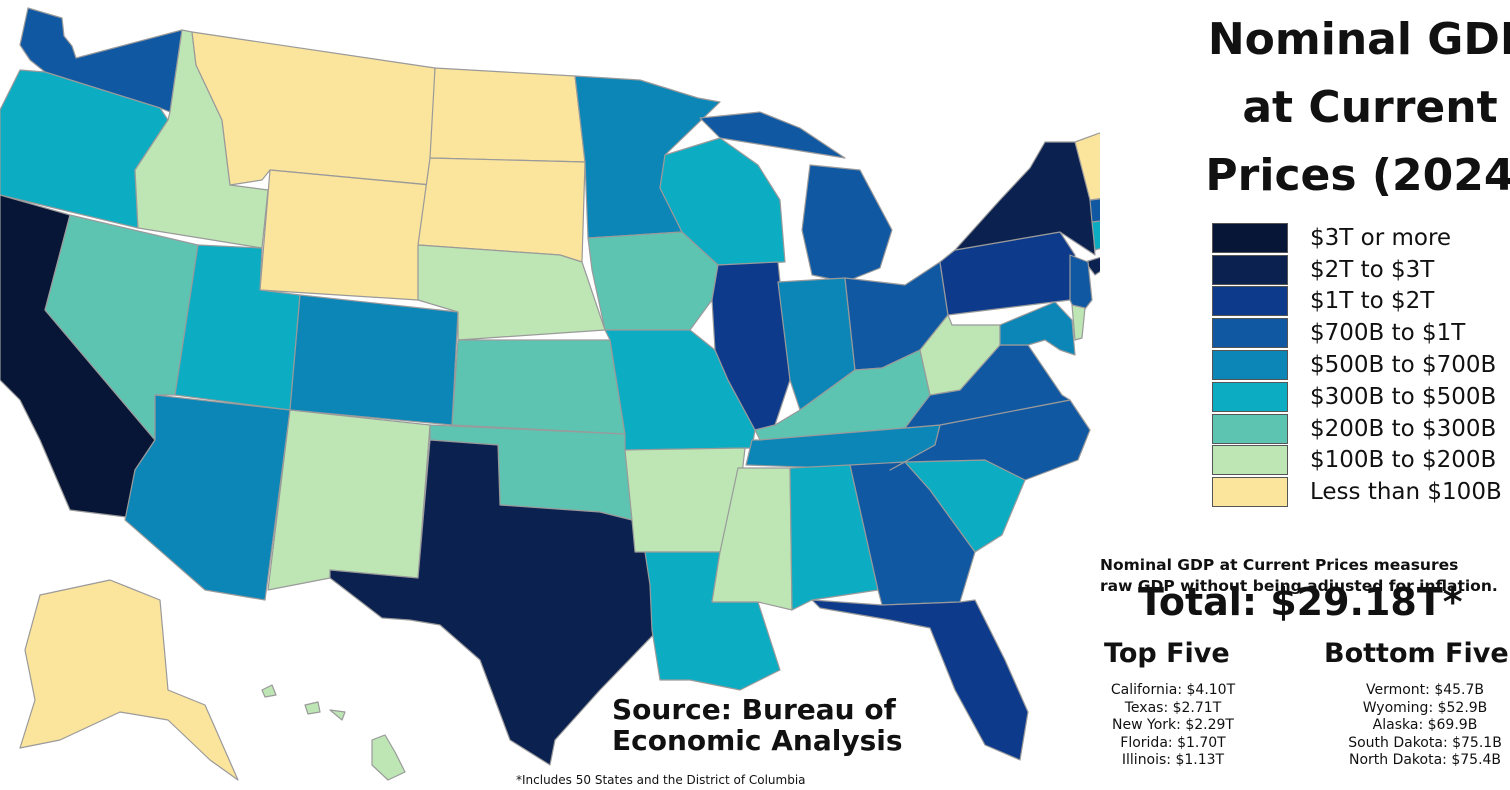  I want to click on legend-item: Less than $100B, so click(1357, 492).